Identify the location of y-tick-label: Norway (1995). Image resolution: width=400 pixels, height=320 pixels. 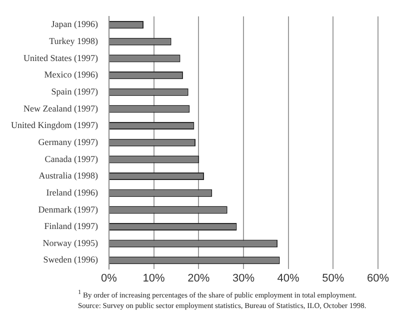
(70, 243).